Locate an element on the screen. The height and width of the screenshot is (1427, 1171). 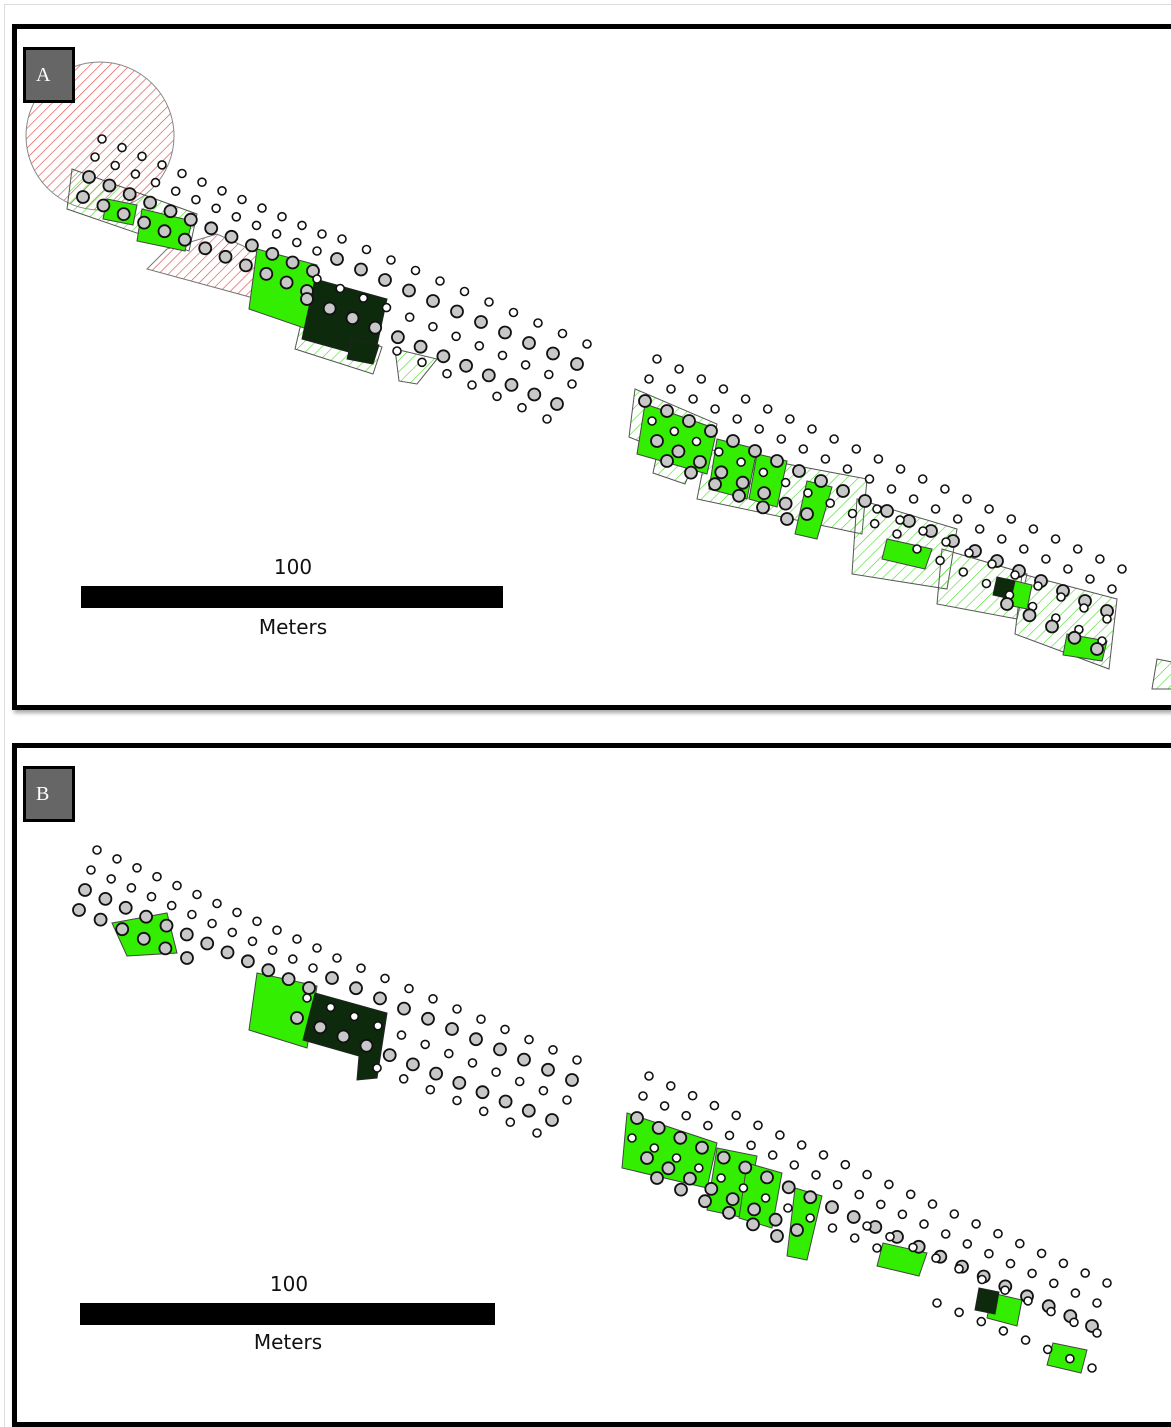
scale-bar-line is located at coordinates (287, 1314).